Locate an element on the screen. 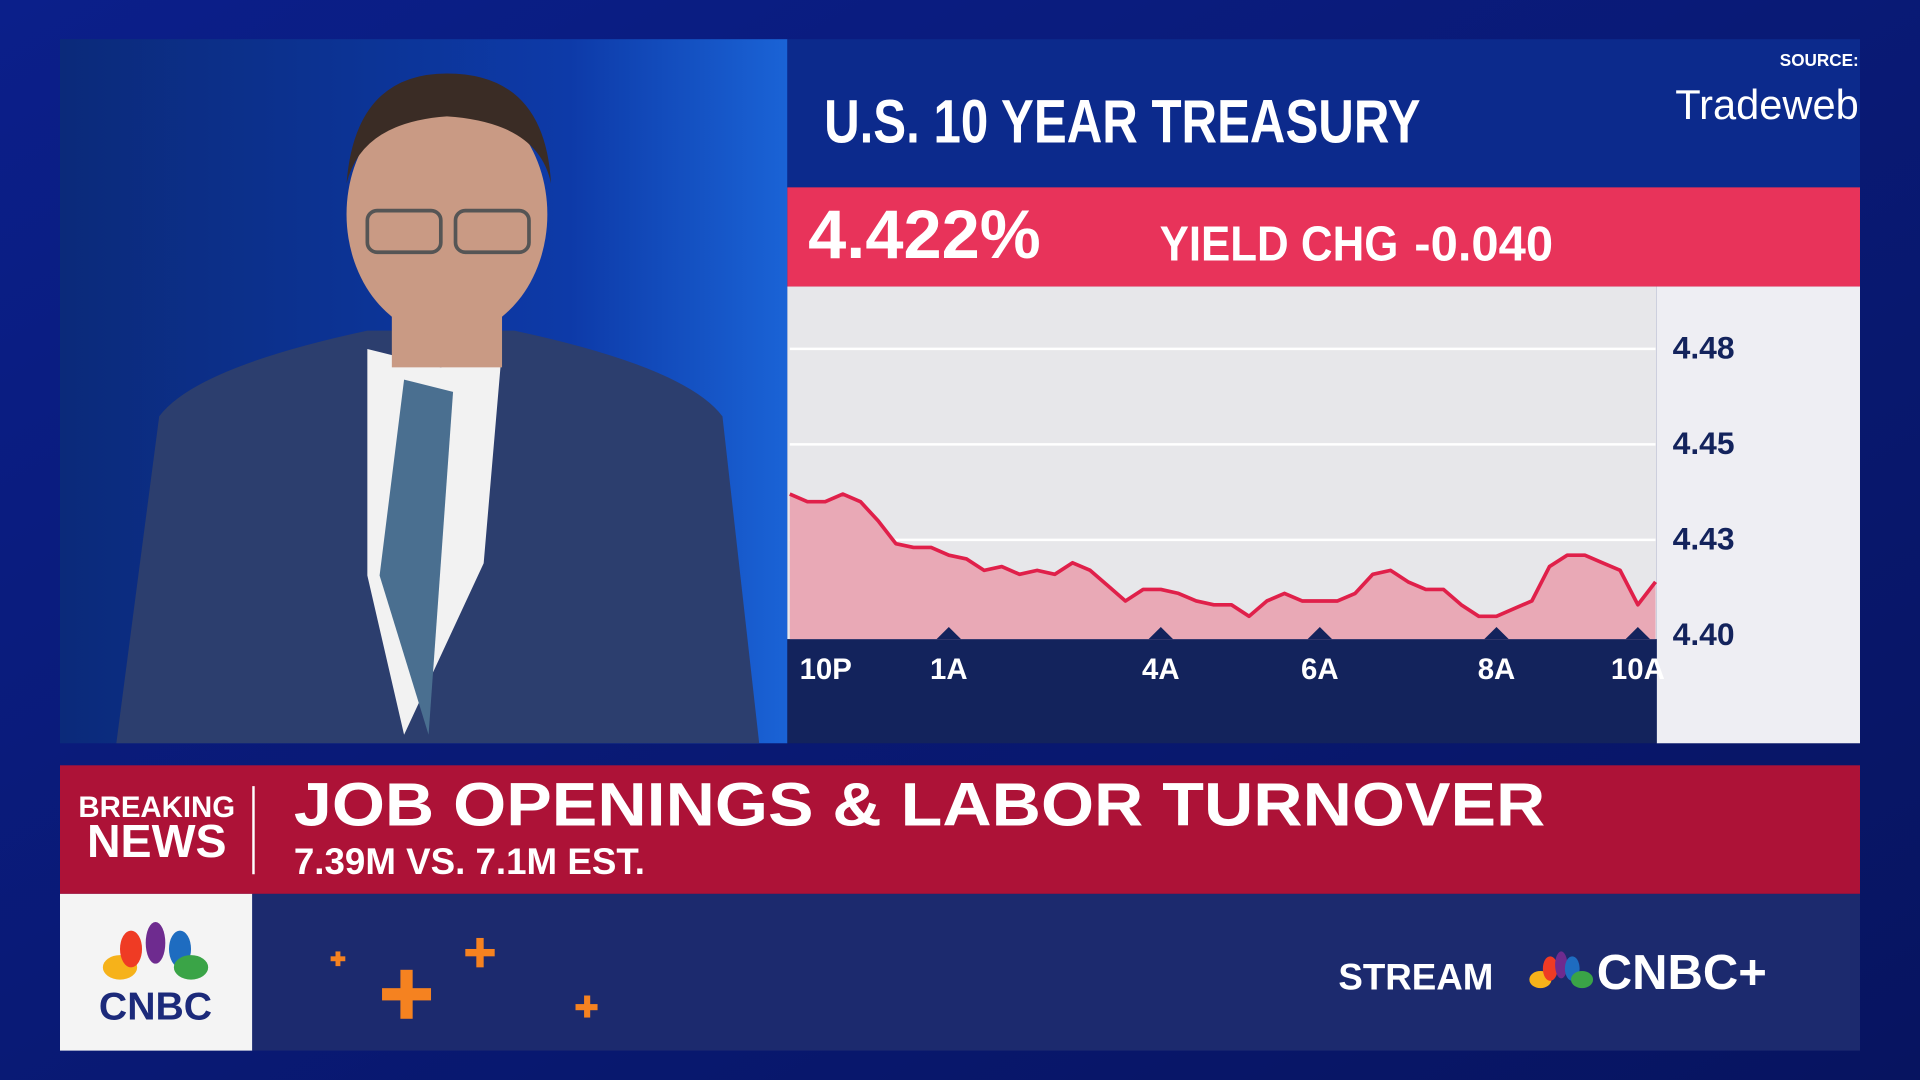  decor is located at coordinates (464, 978).